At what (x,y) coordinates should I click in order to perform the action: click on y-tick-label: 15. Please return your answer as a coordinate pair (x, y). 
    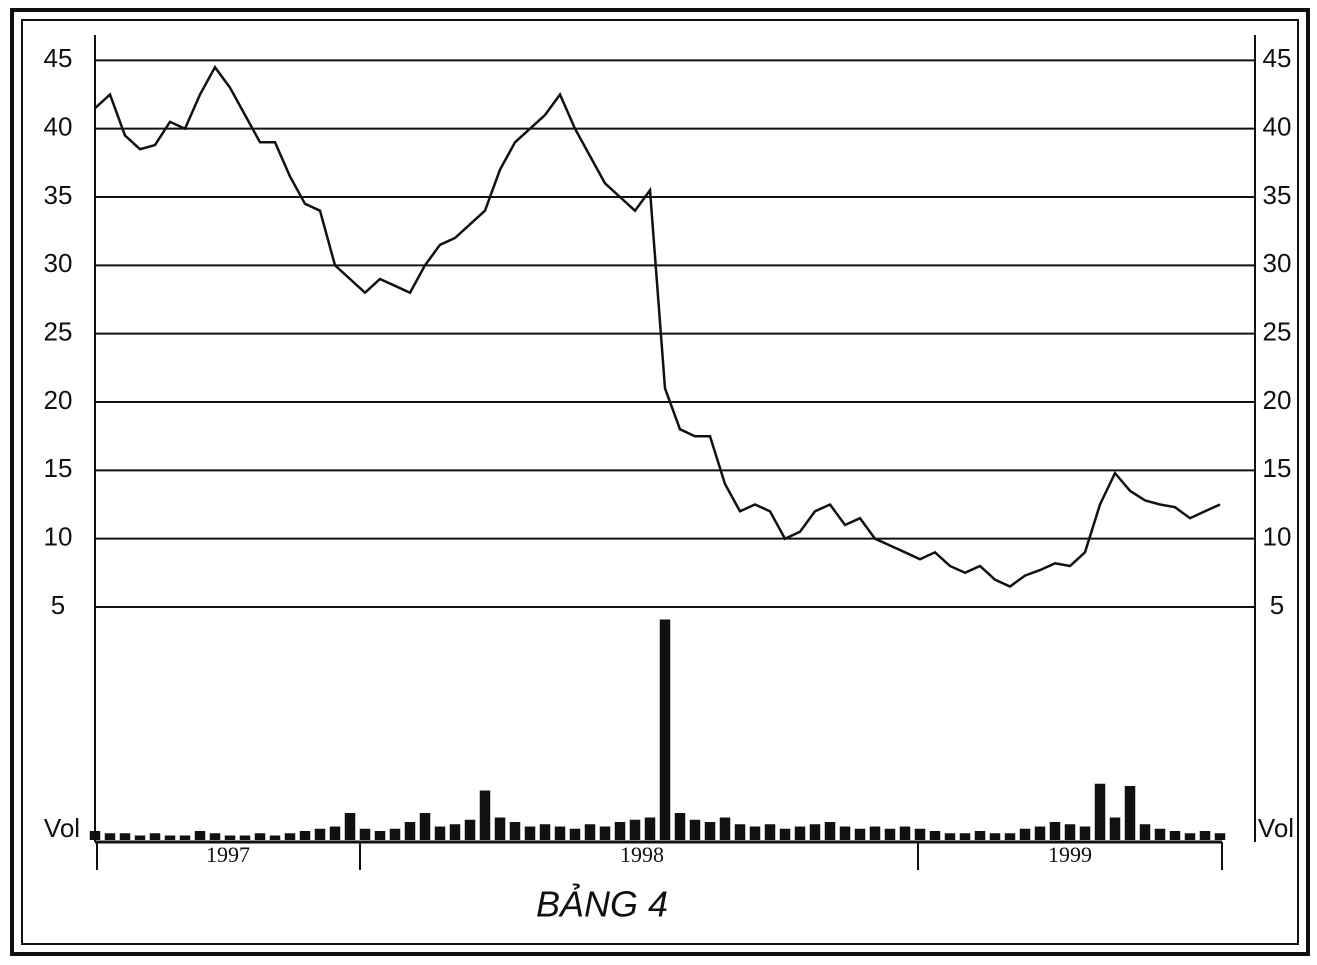
    Looking at the image, I should click on (1277, 468).